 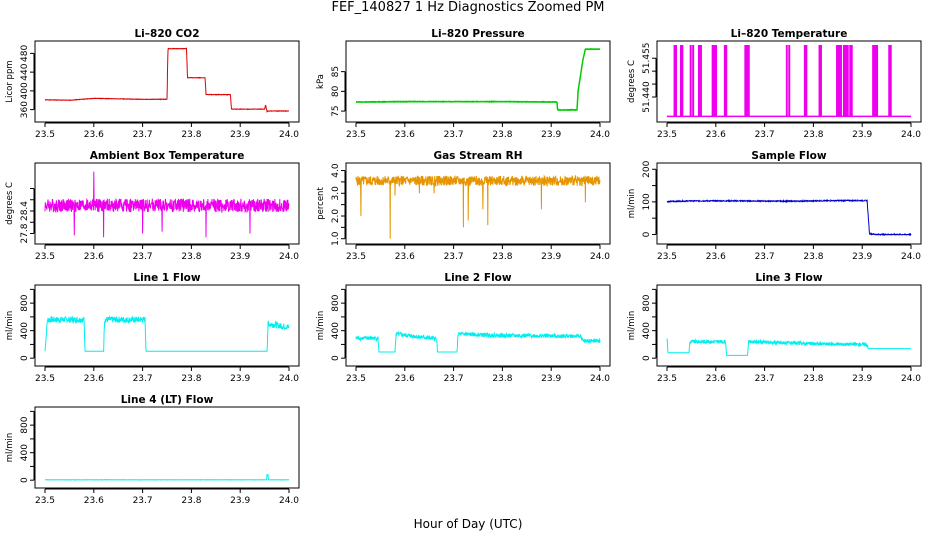 What do you see at coordinates (336, 110) in the screenshot?
I see `y-tick-label: 75` at bounding box center [336, 110].